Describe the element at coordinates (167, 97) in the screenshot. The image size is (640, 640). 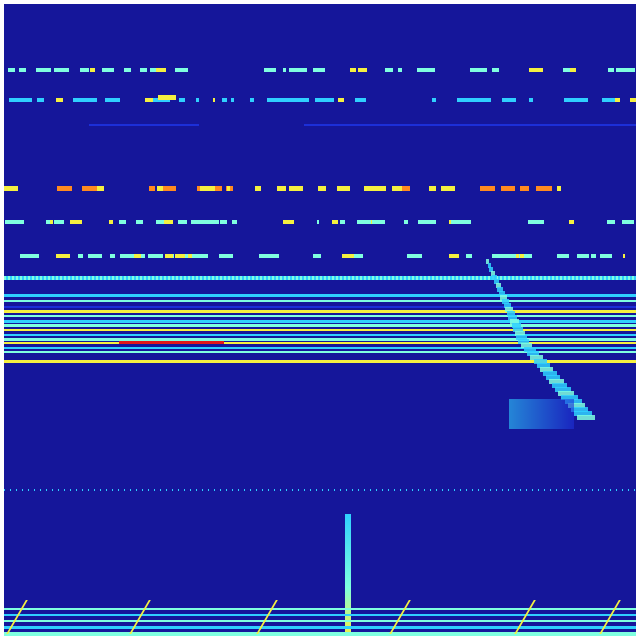
I see `bright-block` at that location.